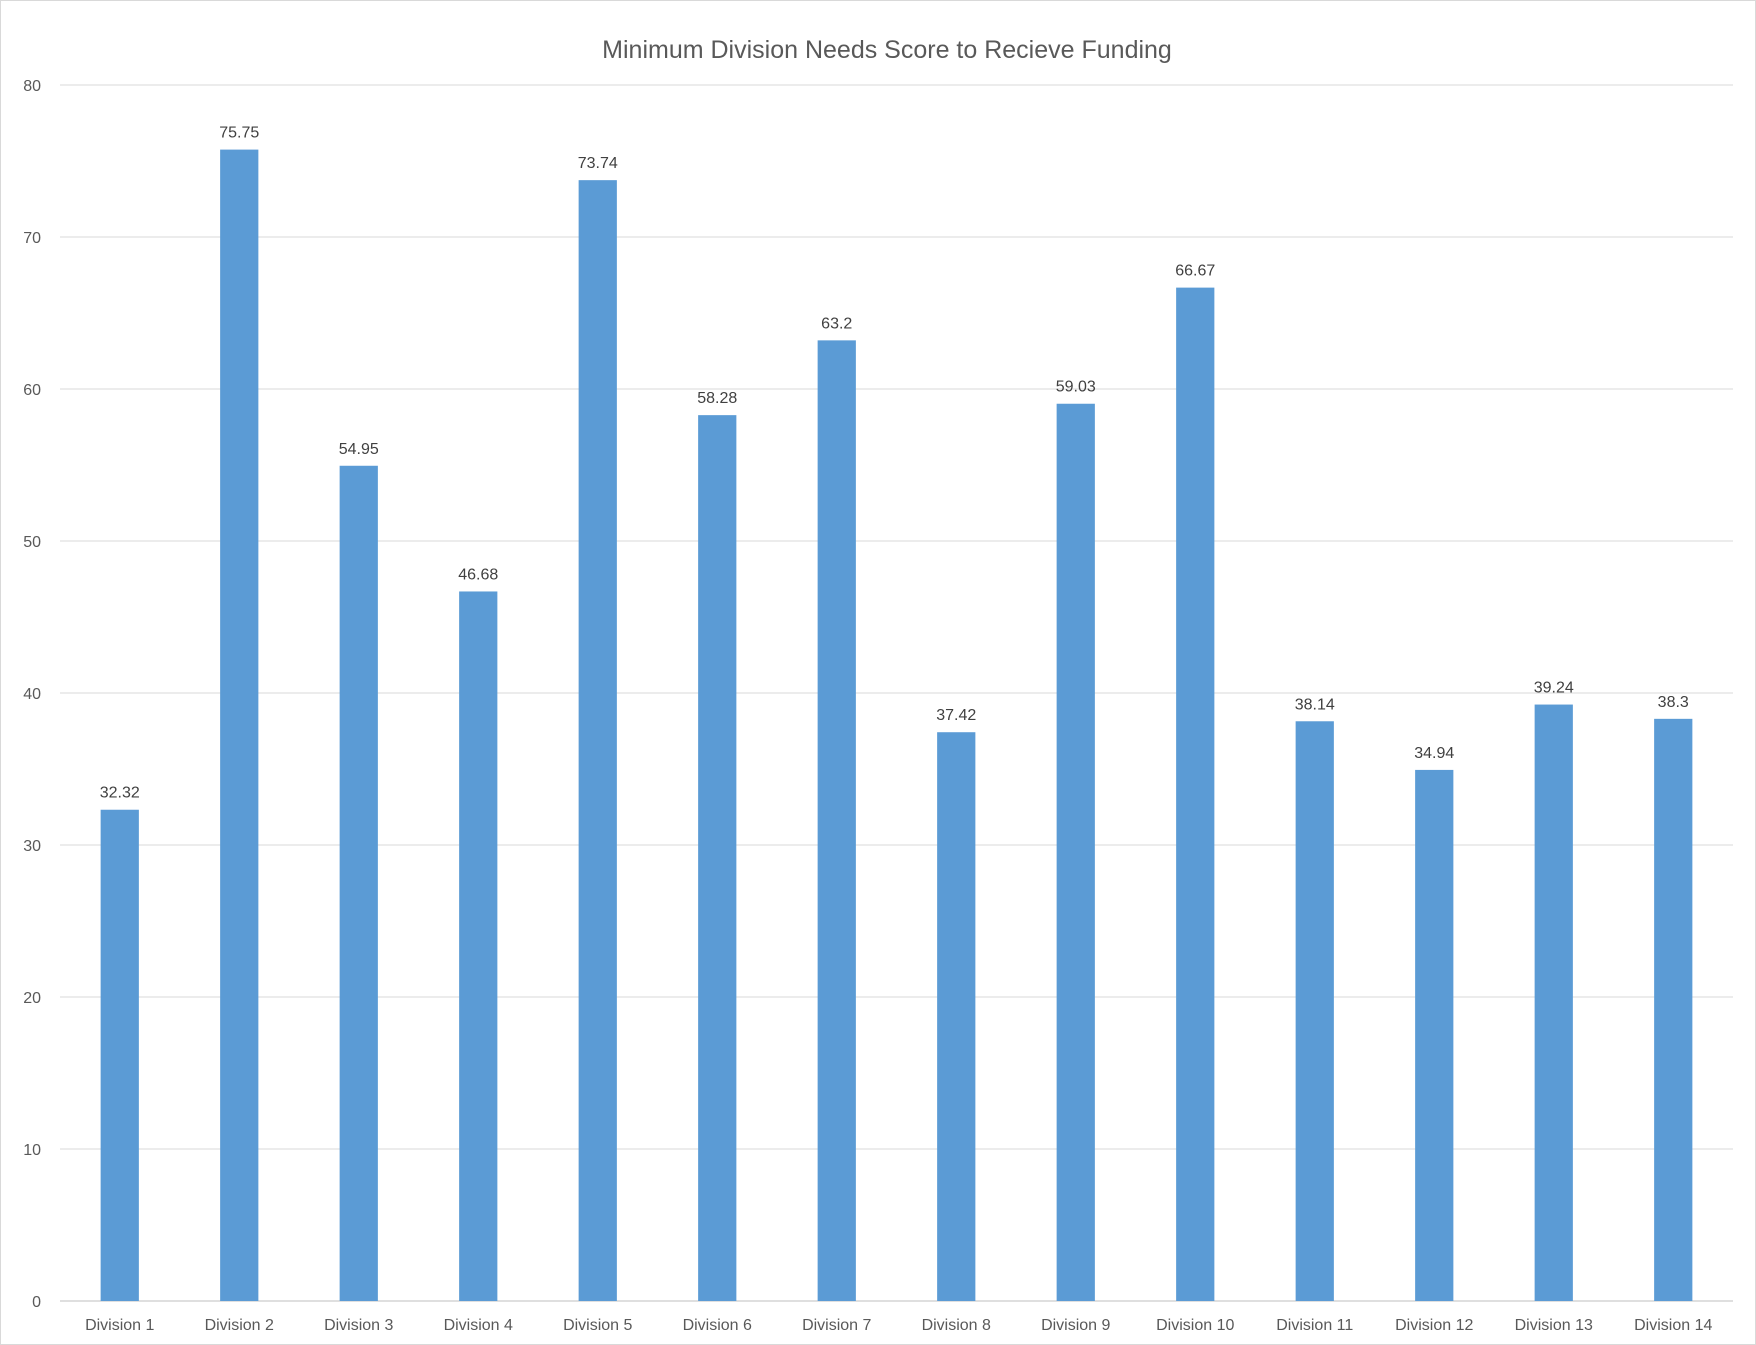 The image size is (1756, 1345). What do you see at coordinates (120, 793) in the screenshot?
I see `data-label: 32.32` at bounding box center [120, 793].